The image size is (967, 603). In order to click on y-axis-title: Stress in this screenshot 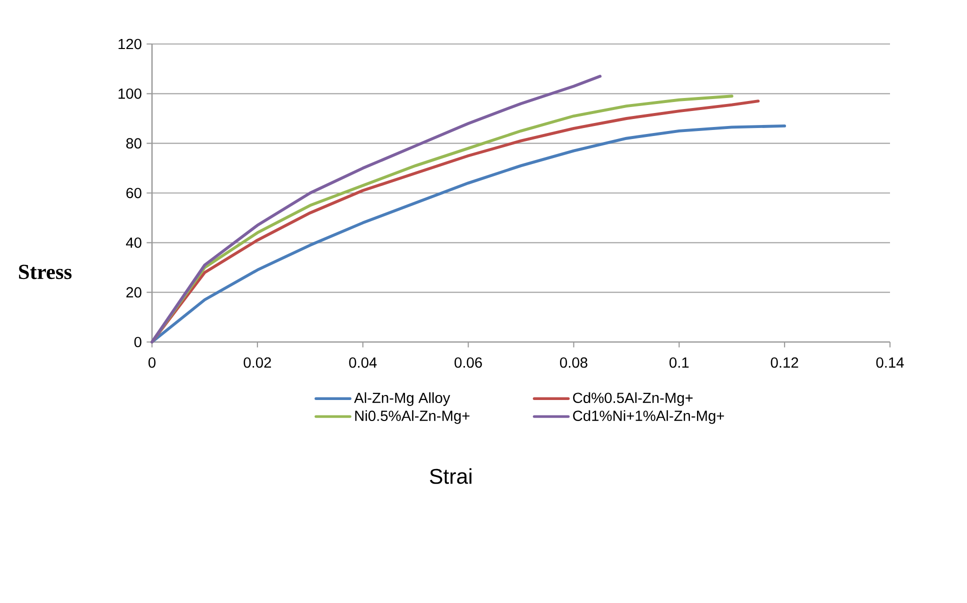, I will do `click(45, 272)`.